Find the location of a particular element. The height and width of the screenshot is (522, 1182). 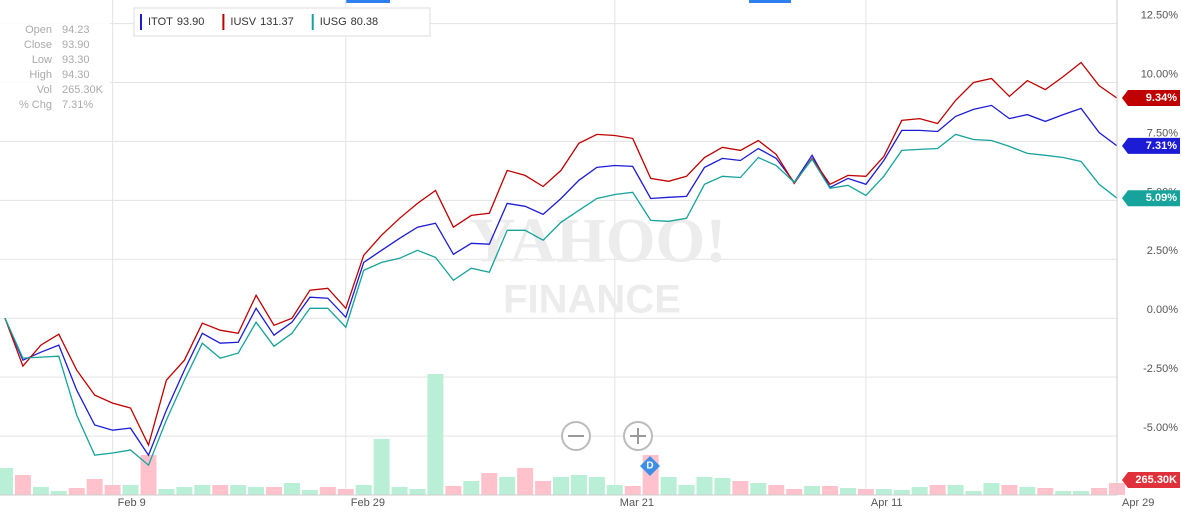

x-tick-label: Feb 29 is located at coordinates (368, 503).